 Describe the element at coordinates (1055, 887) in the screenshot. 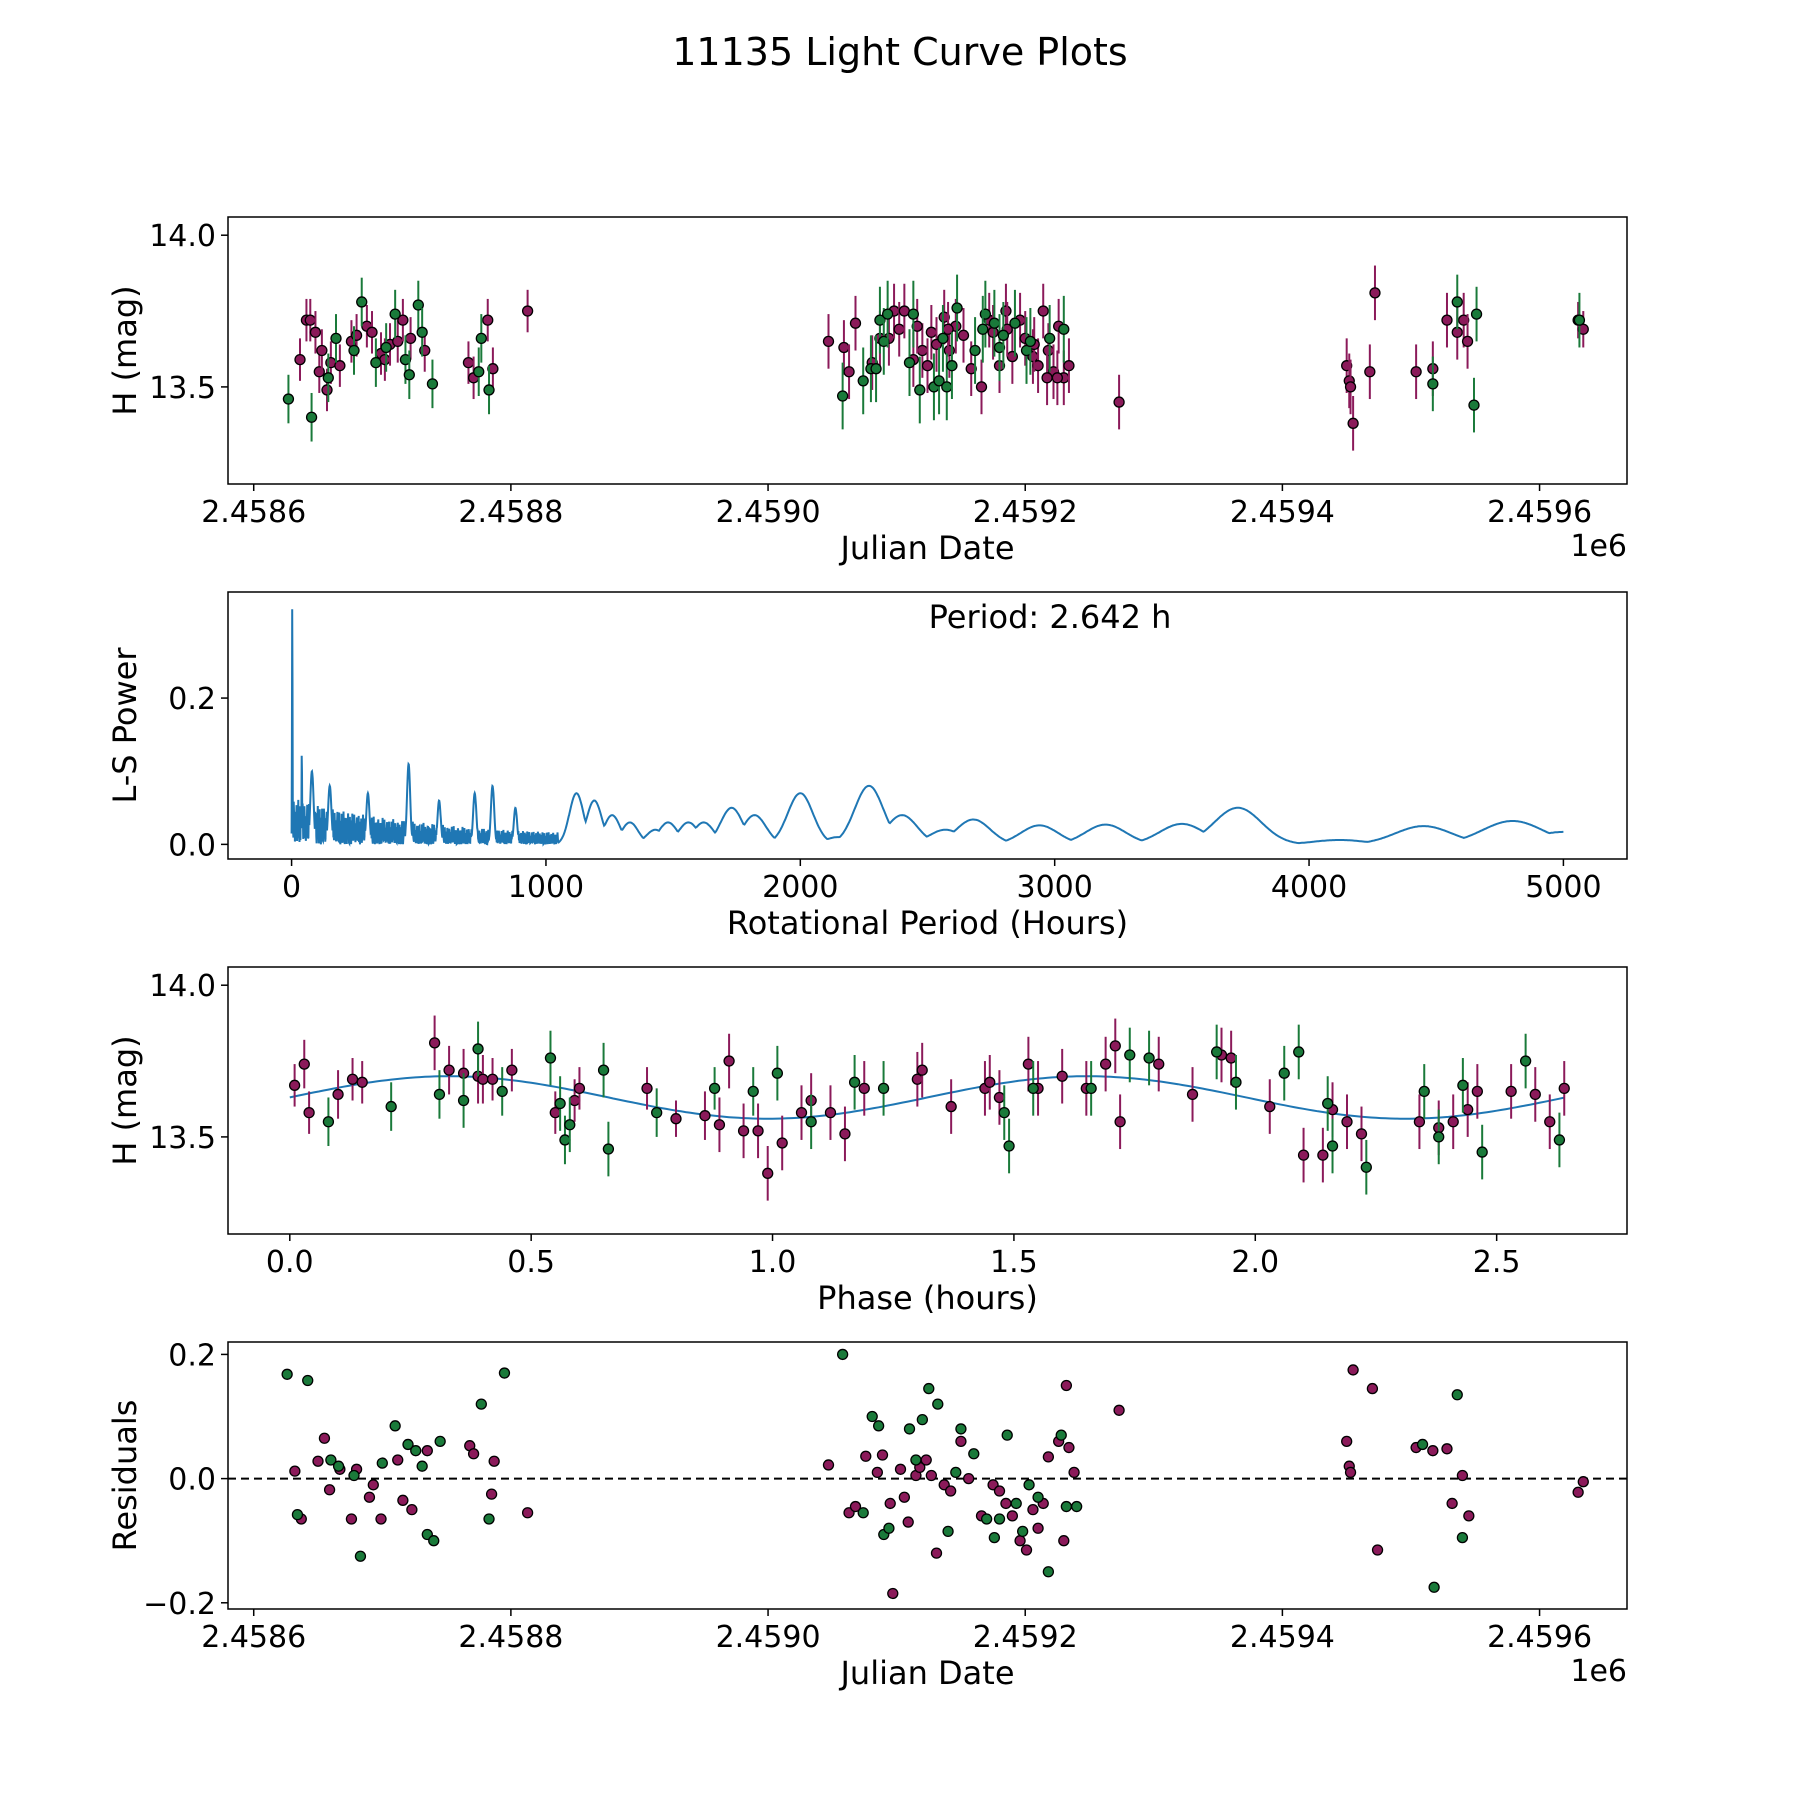

I see `x-tick-label: 3000` at that location.